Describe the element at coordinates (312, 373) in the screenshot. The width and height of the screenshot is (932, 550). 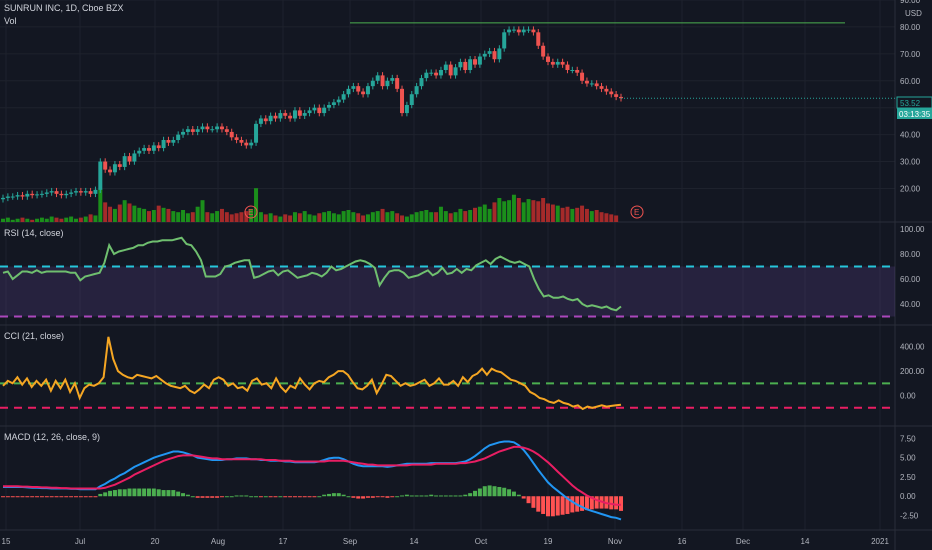
I see `series-line-cci` at that location.